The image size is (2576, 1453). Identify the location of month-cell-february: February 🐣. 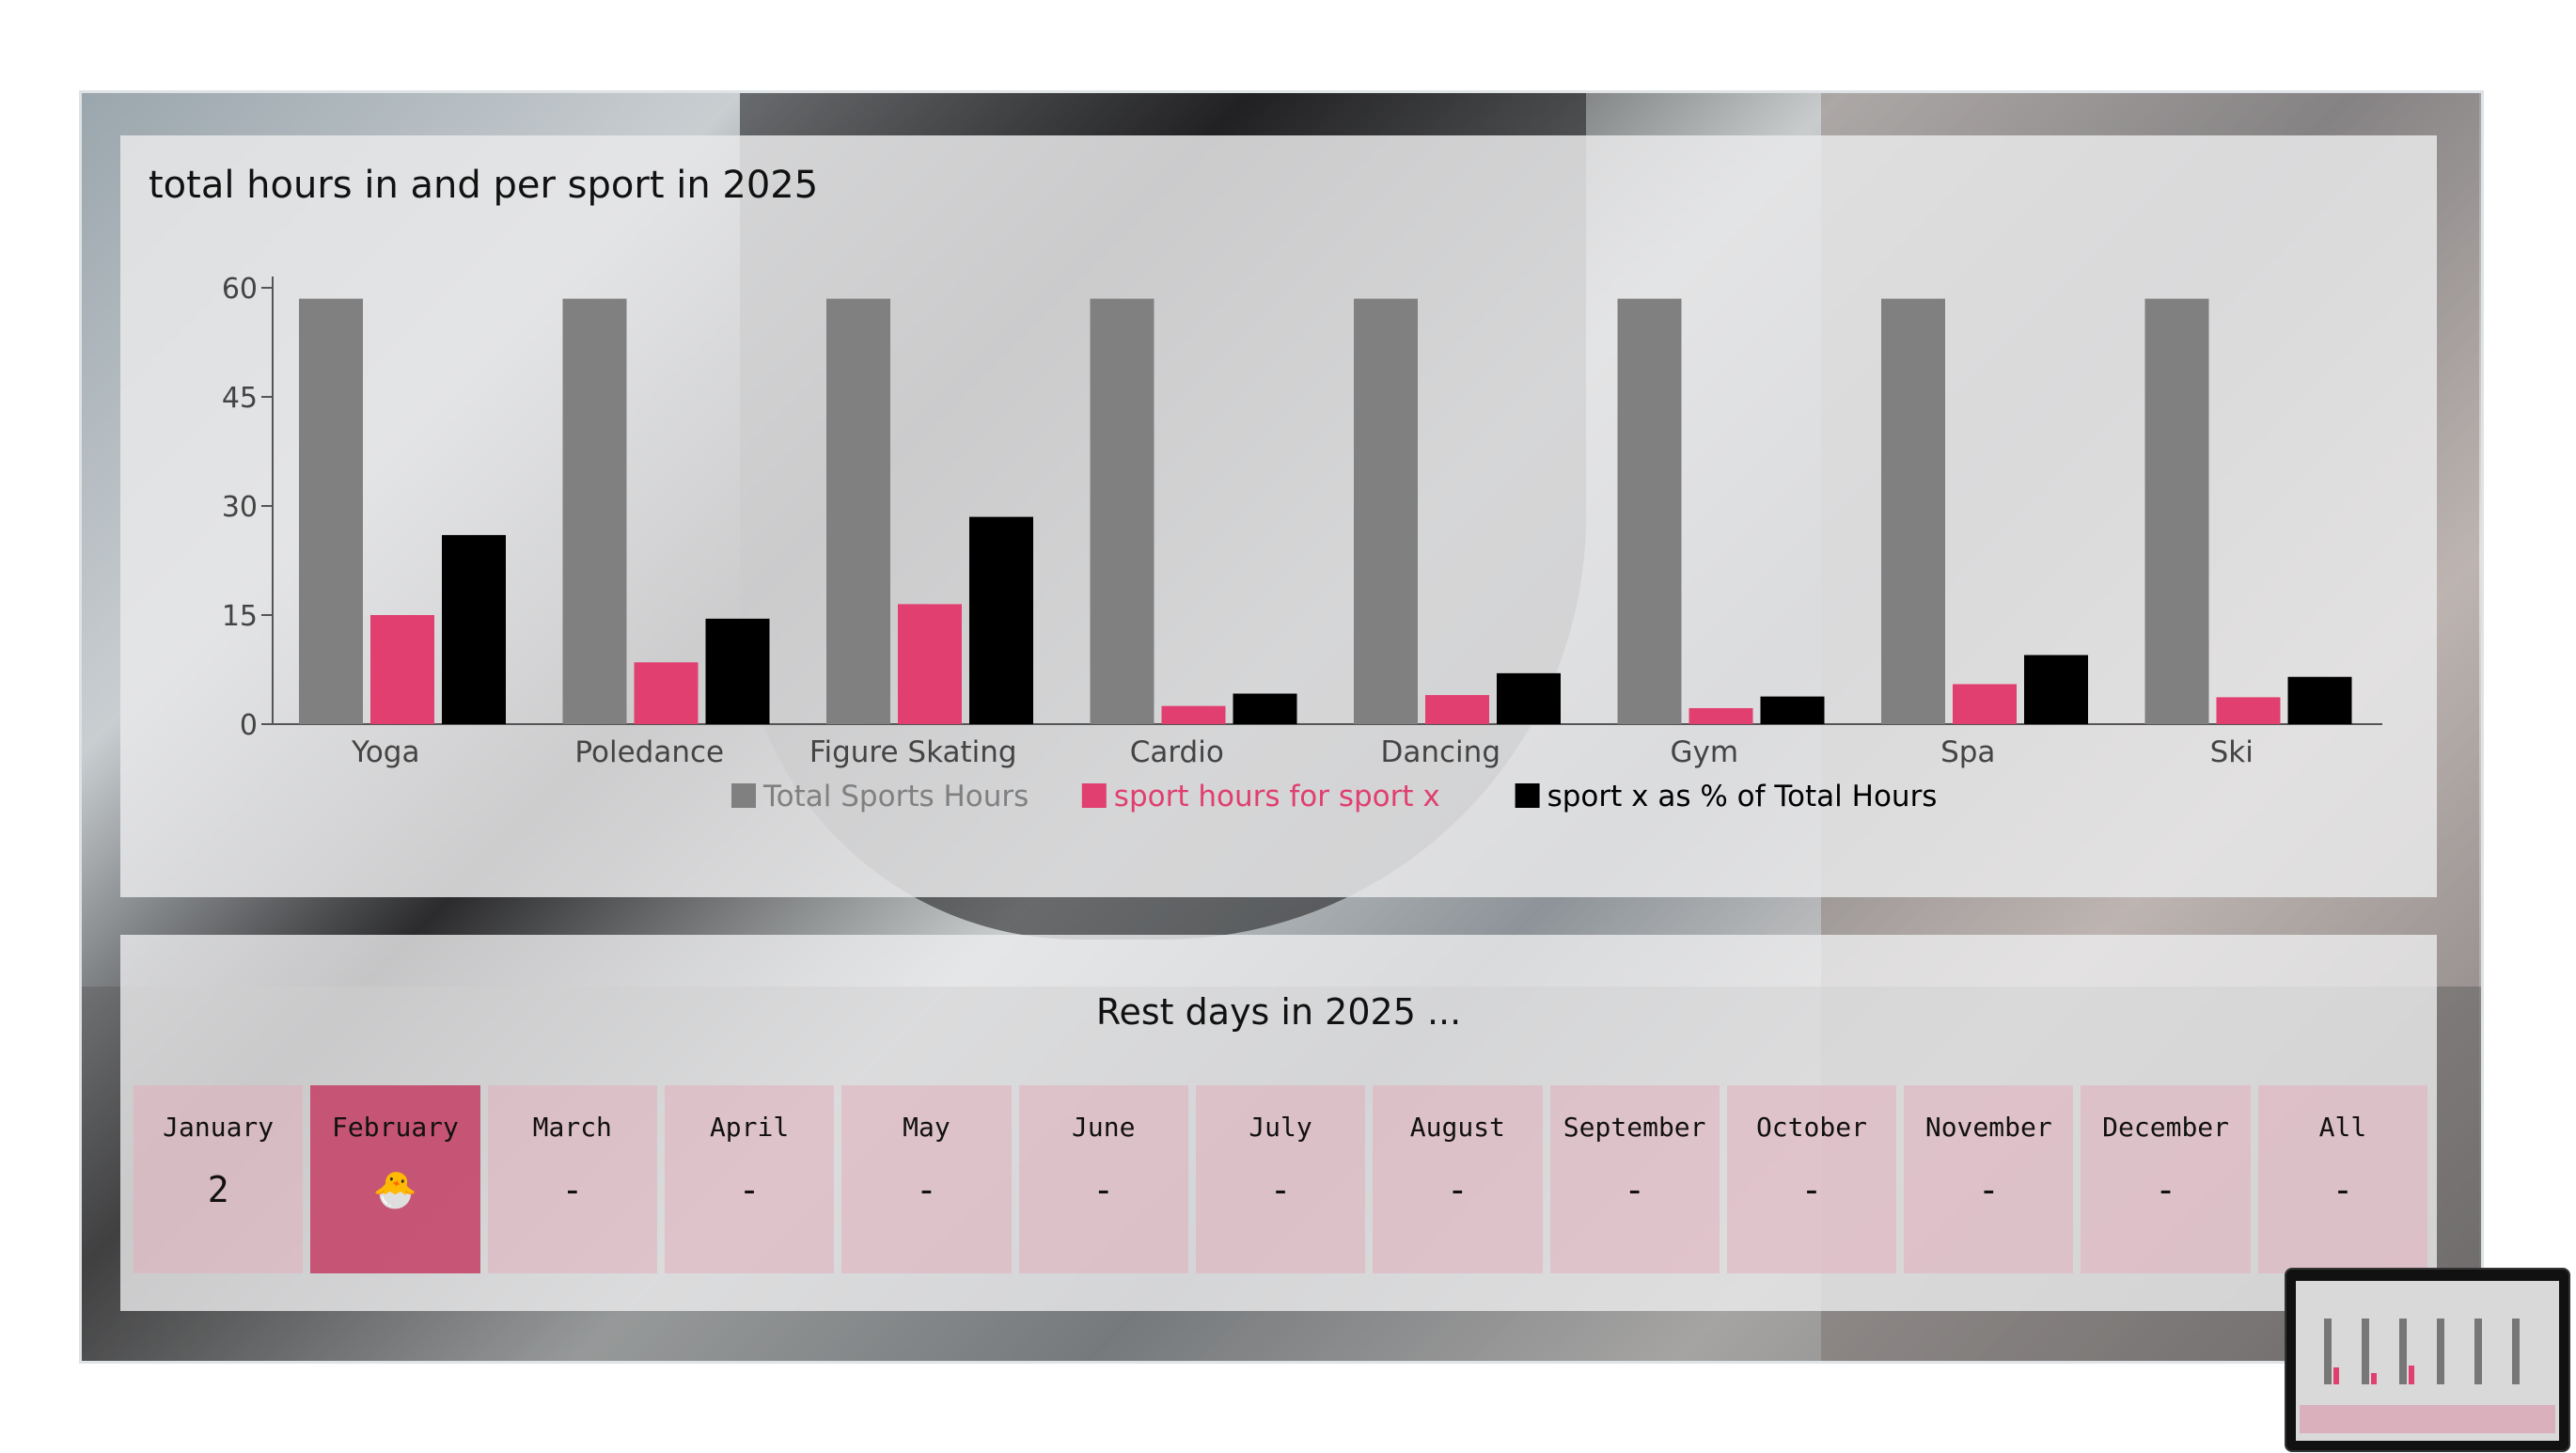
(395, 1179).